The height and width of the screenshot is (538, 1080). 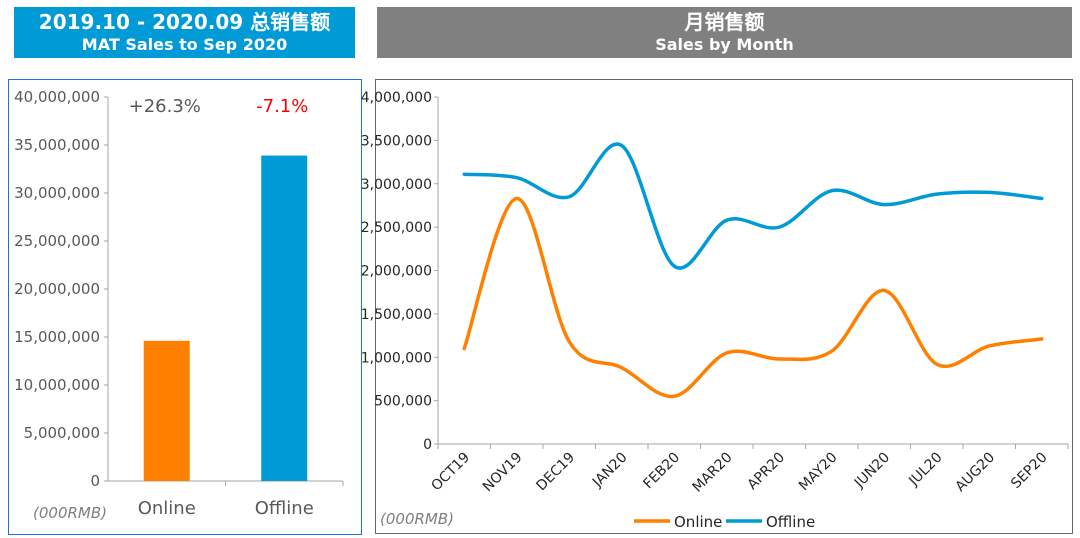 I want to click on bar-category-label: Online, so click(x=167, y=508).